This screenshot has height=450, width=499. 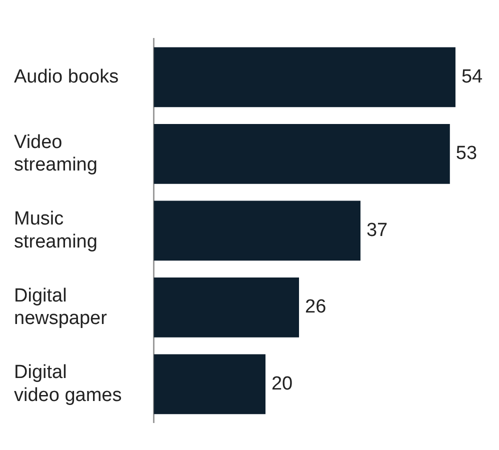 What do you see at coordinates (315, 307) in the screenshot?
I see `data-label: 26` at bounding box center [315, 307].